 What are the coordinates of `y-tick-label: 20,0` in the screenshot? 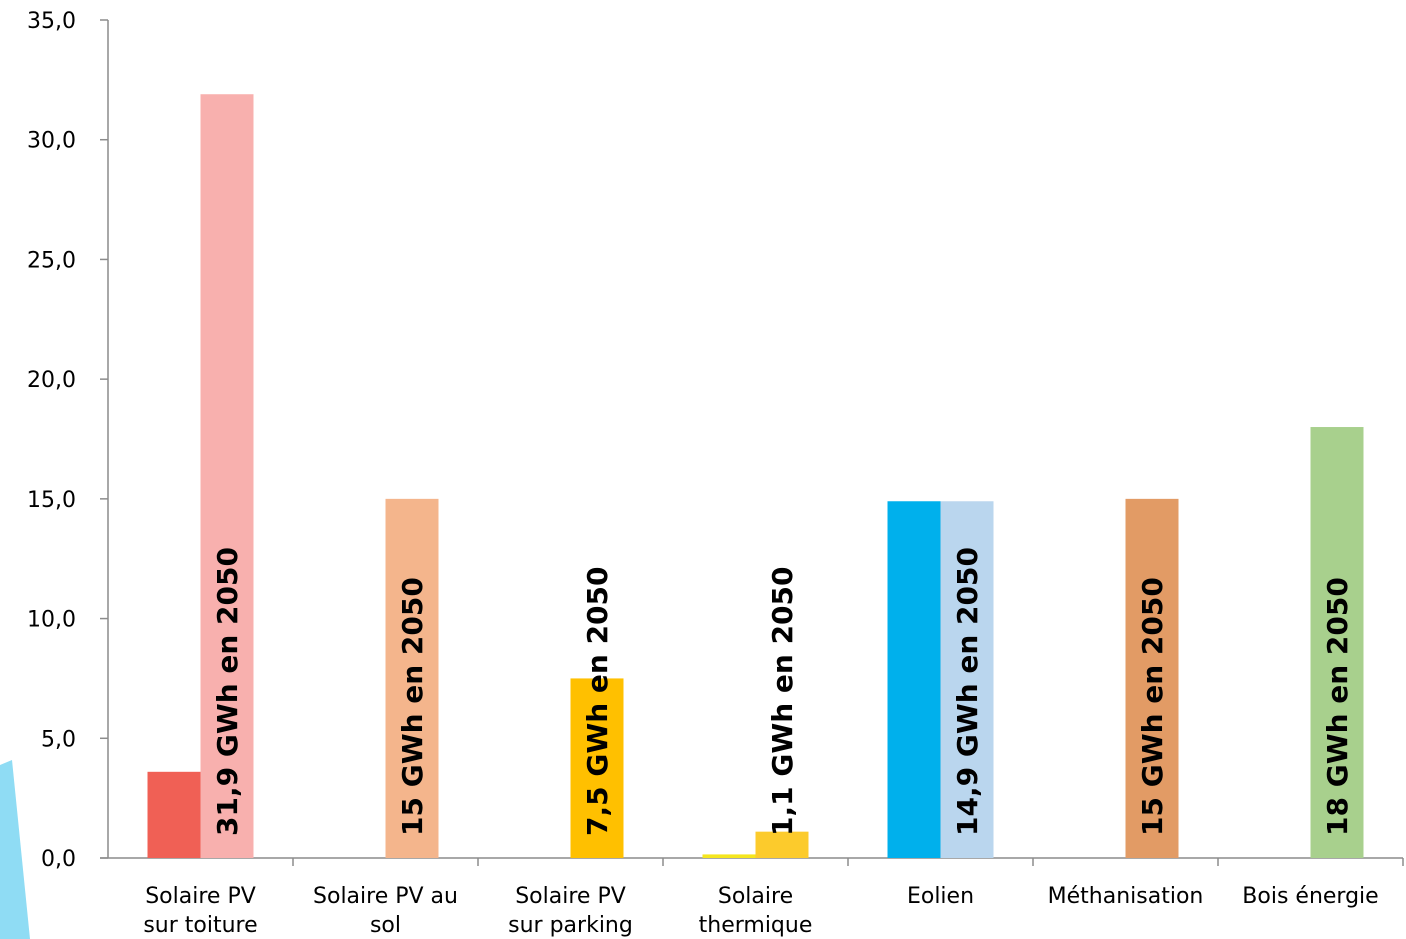 It's located at (51, 380).